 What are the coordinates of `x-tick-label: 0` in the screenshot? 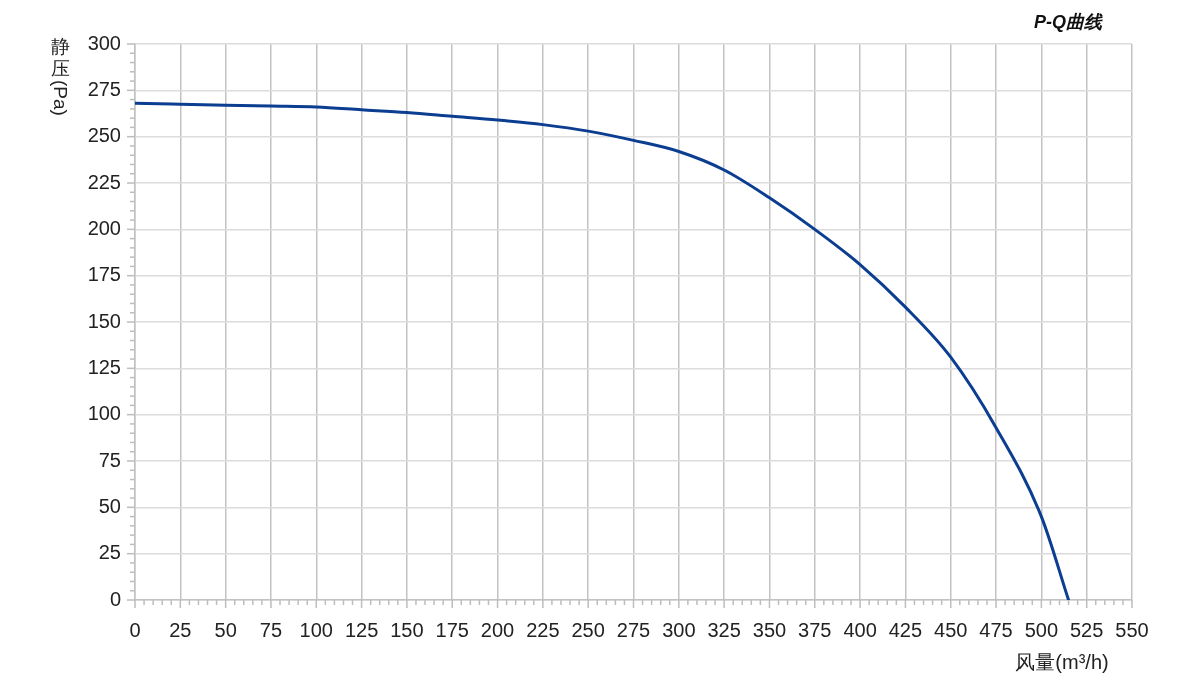 It's located at (135, 629).